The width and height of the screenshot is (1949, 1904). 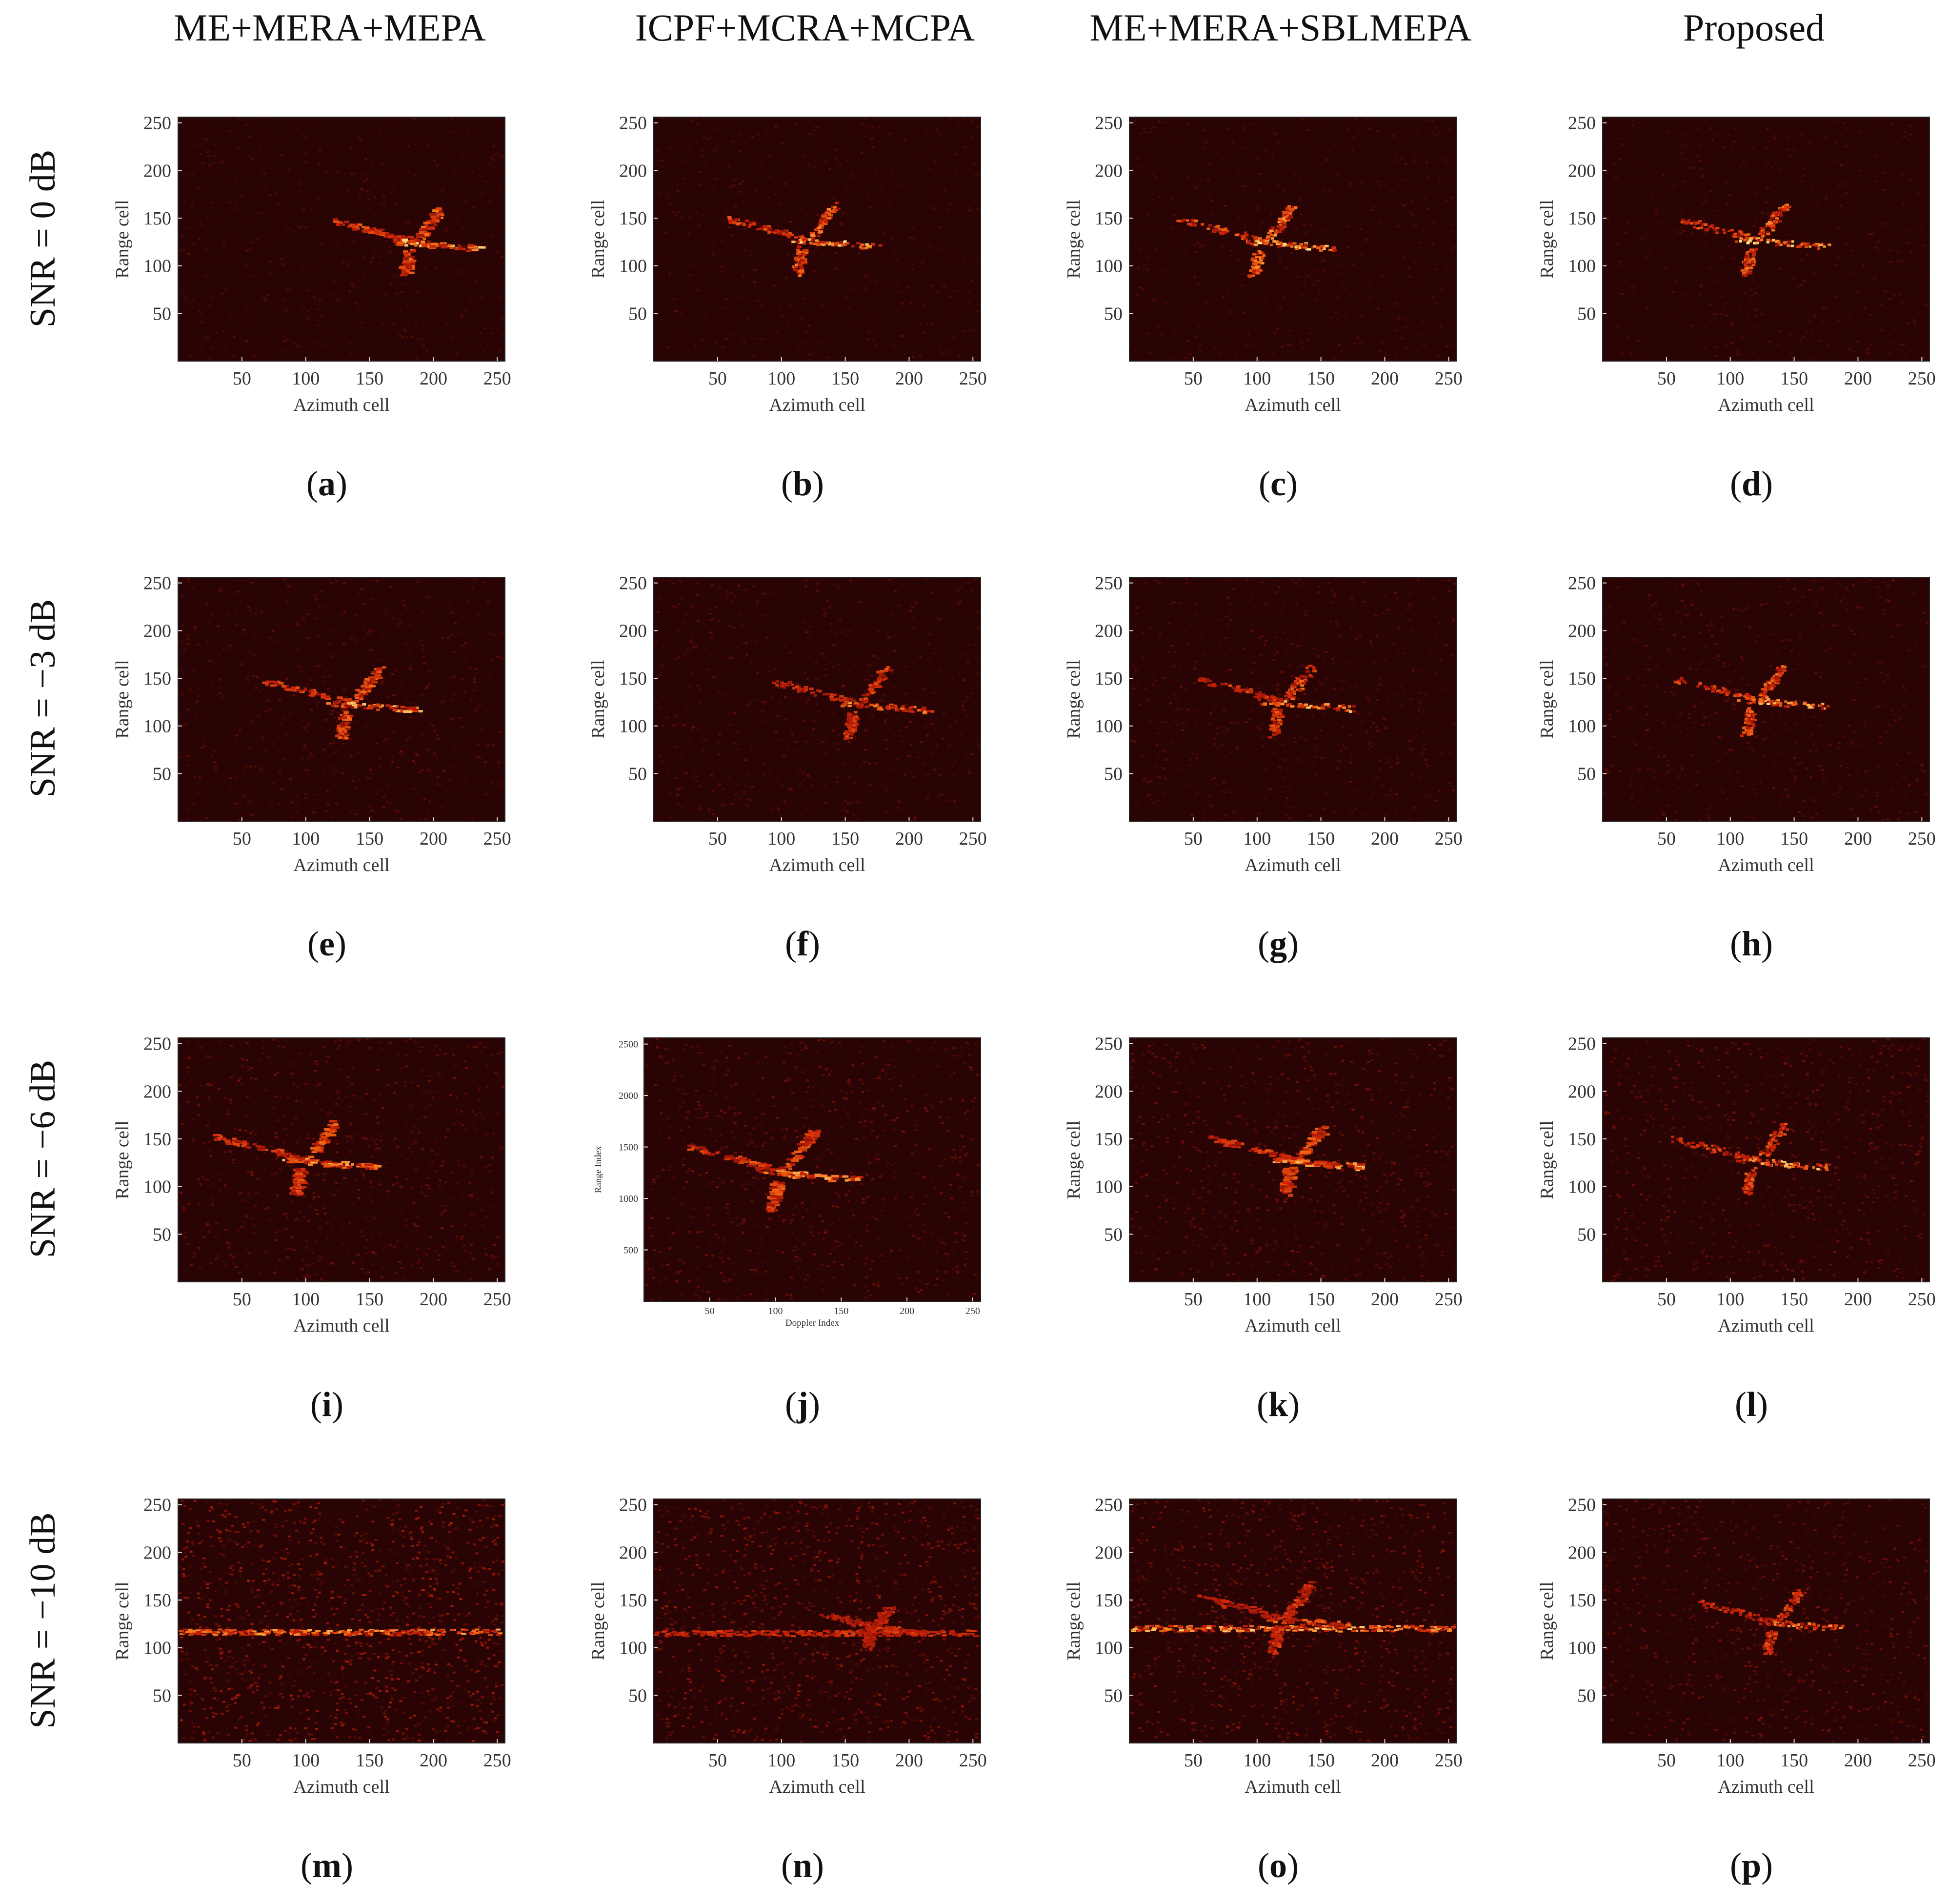 What do you see at coordinates (1751, 1865) in the screenshot?
I see `subfigure-letter: p` at bounding box center [1751, 1865].